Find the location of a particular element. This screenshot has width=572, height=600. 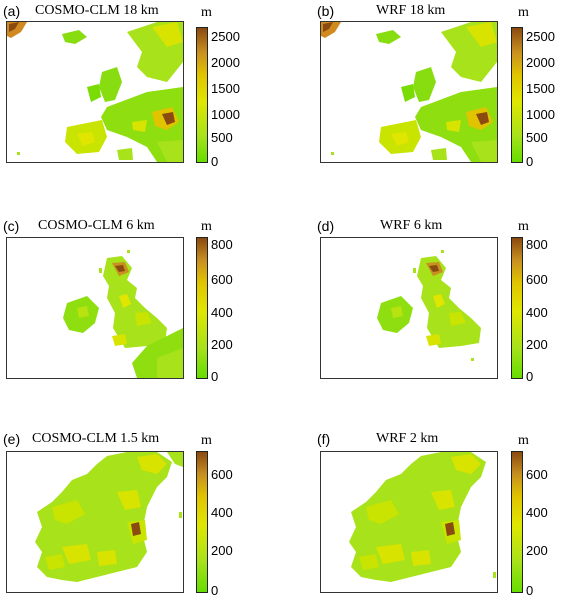

panel-title: WRF 18 km is located at coordinates (411, 10).